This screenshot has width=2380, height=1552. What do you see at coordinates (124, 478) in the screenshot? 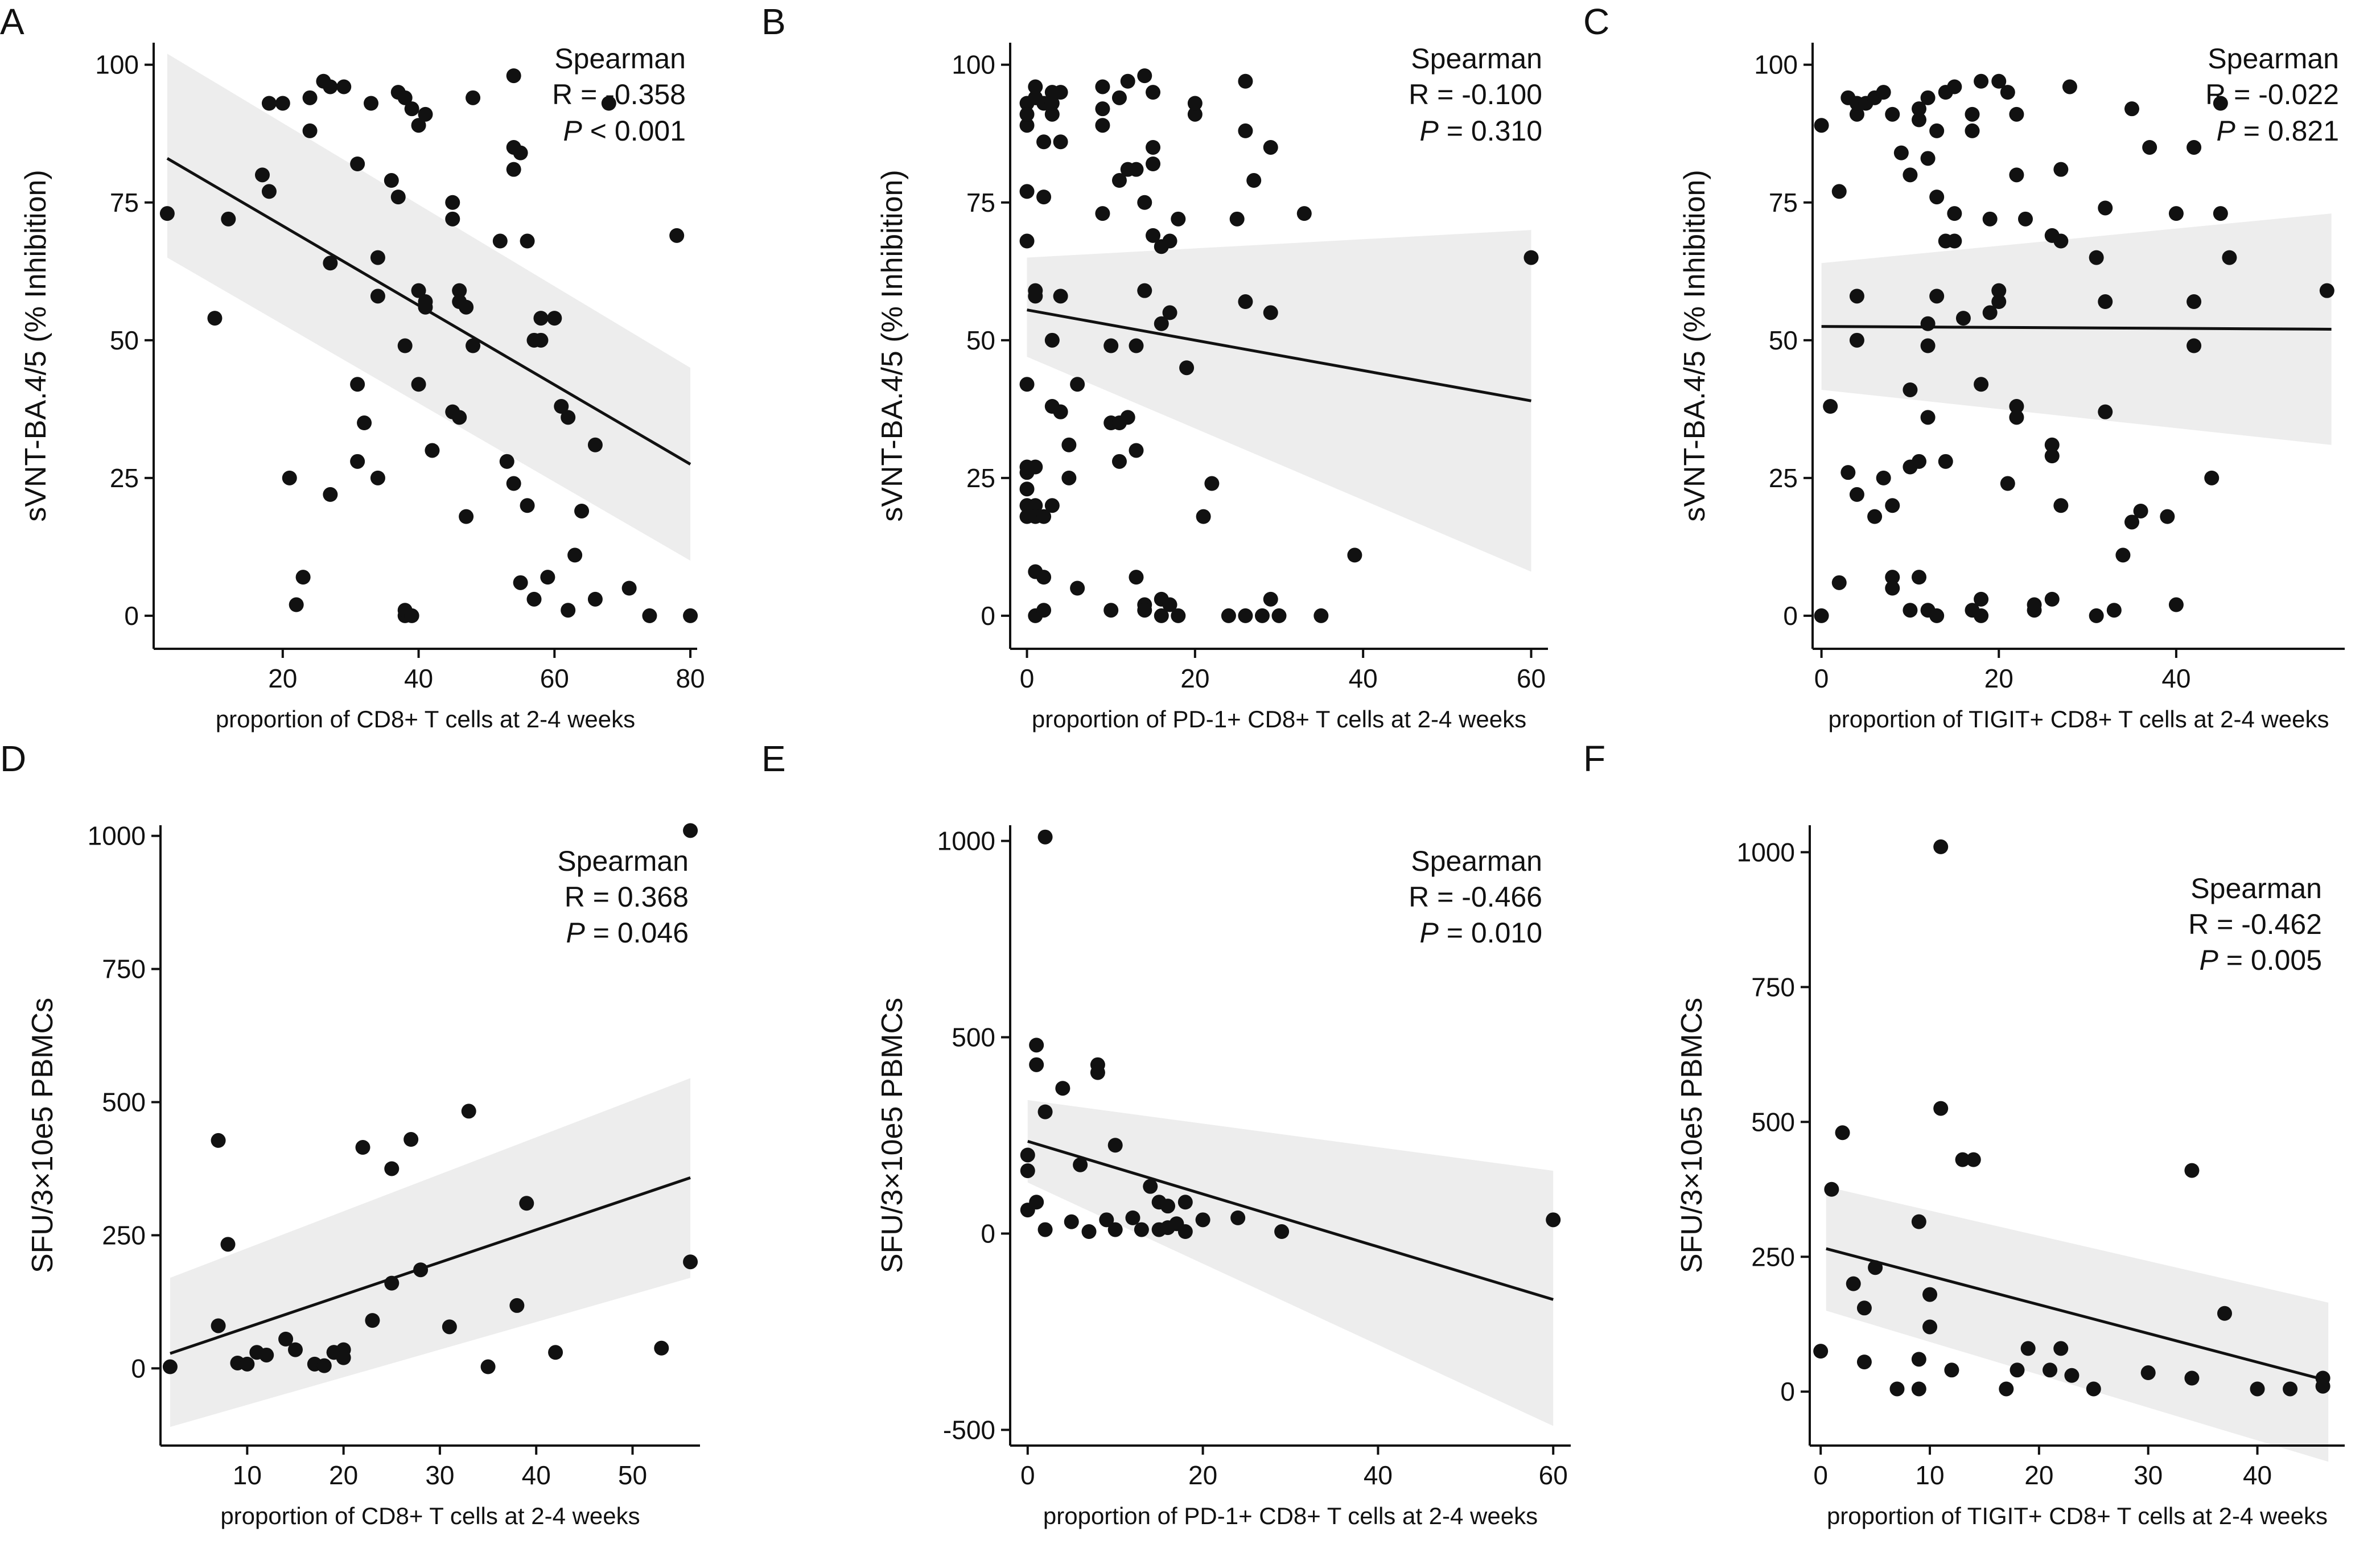
I see `y-tick-label: 25` at bounding box center [124, 478].